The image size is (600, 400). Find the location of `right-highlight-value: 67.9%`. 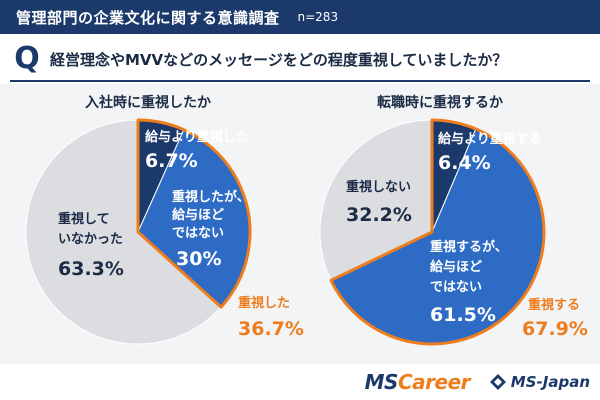

right-highlight-value: 67.9% is located at coordinates (555, 329).